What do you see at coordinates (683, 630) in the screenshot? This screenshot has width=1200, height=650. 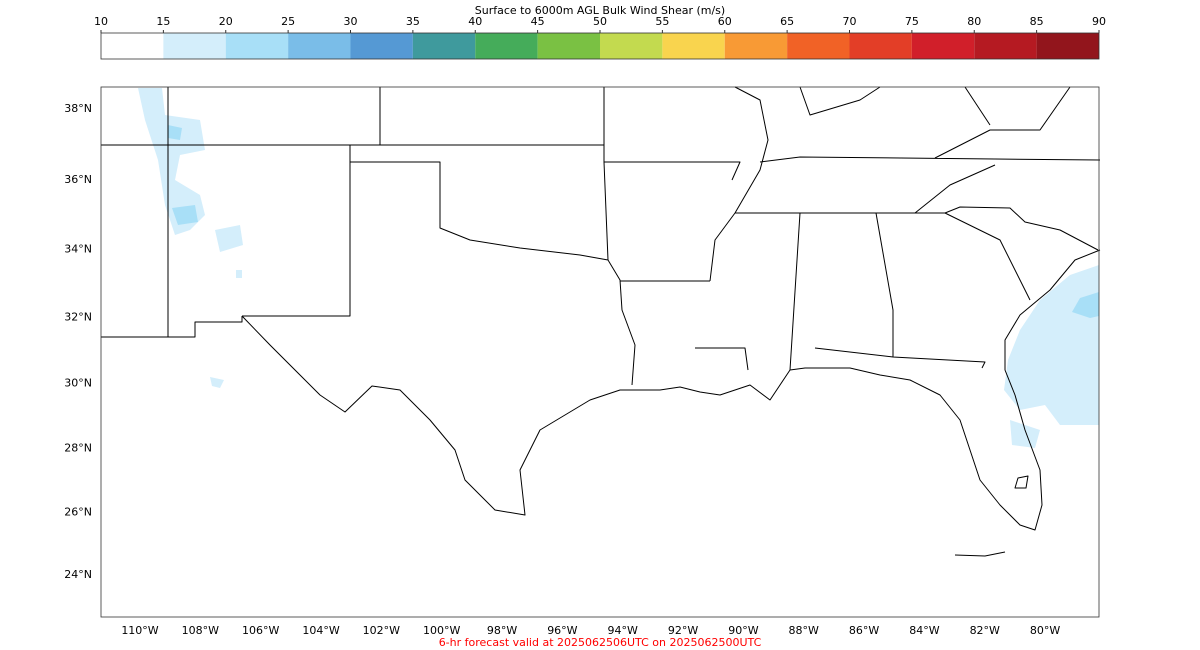 I see `longitude-label: 92°W` at bounding box center [683, 630].